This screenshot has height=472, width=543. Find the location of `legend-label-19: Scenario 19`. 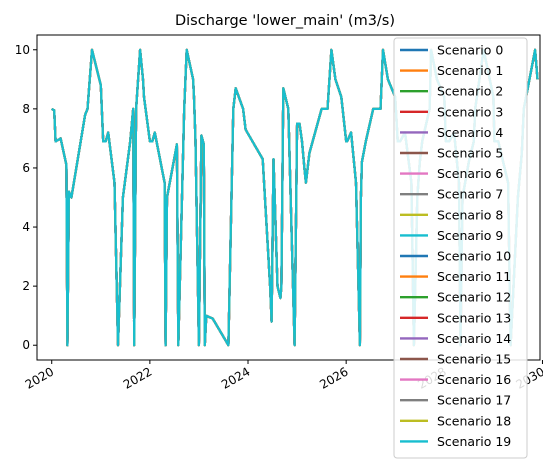

legend-label-19: Scenario 19 is located at coordinates (474, 441).